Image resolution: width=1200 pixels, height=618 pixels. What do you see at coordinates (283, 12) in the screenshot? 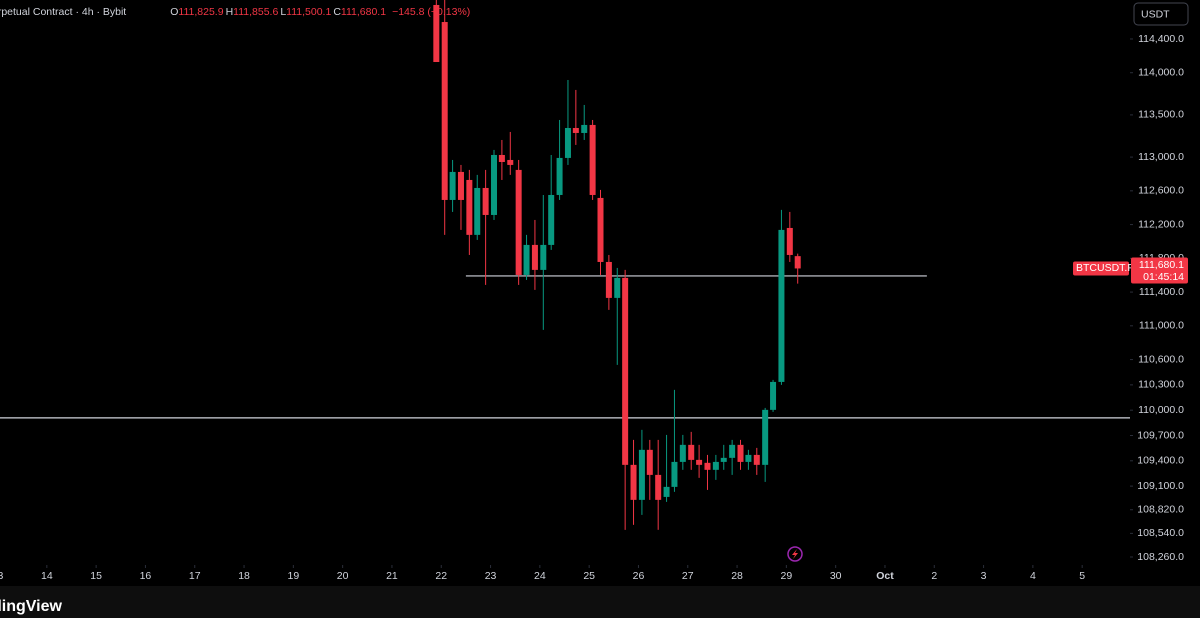
I see `ohlc-key: L` at bounding box center [283, 12].